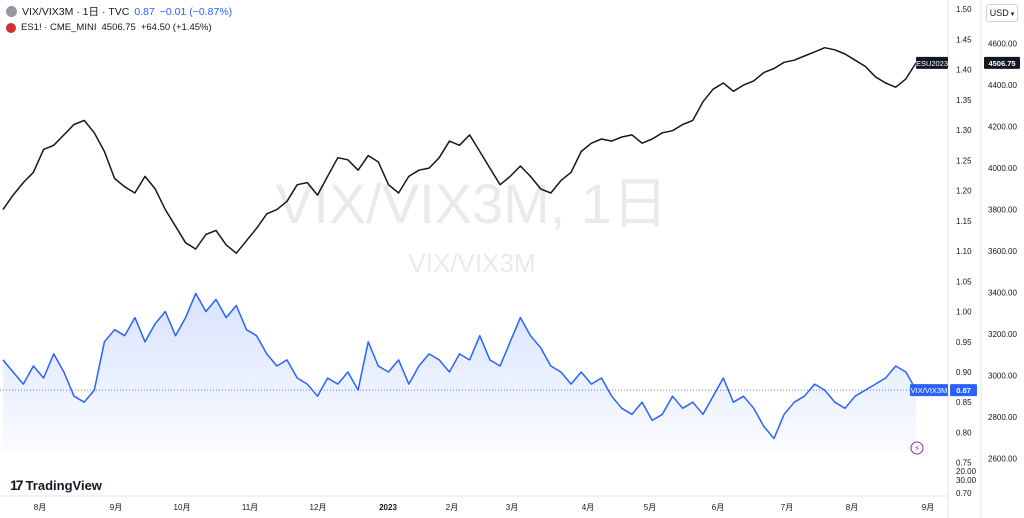  What do you see at coordinates (1002, 334) in the screenshot?
I see `y-tick-label: 3200.00` at bounding box center [1002, 334].